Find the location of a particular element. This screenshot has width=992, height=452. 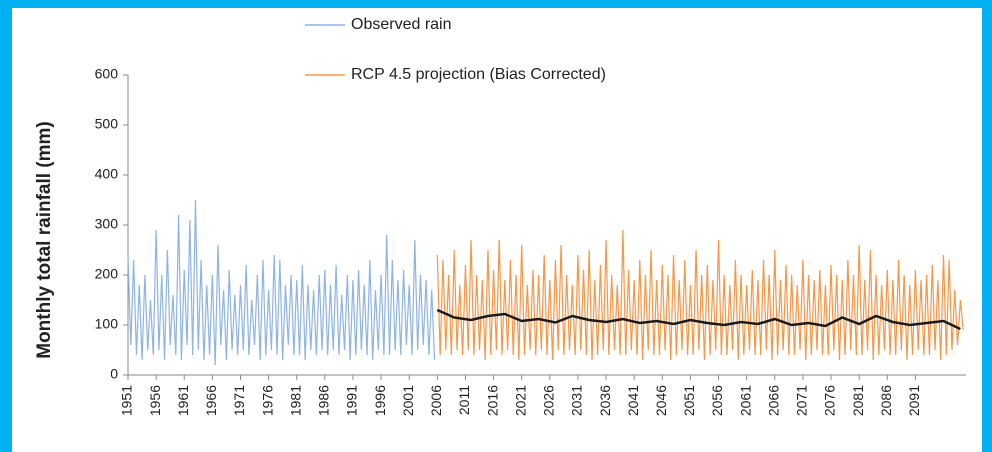

x-tick-label: 1991 is located at coordinates (352, 400).